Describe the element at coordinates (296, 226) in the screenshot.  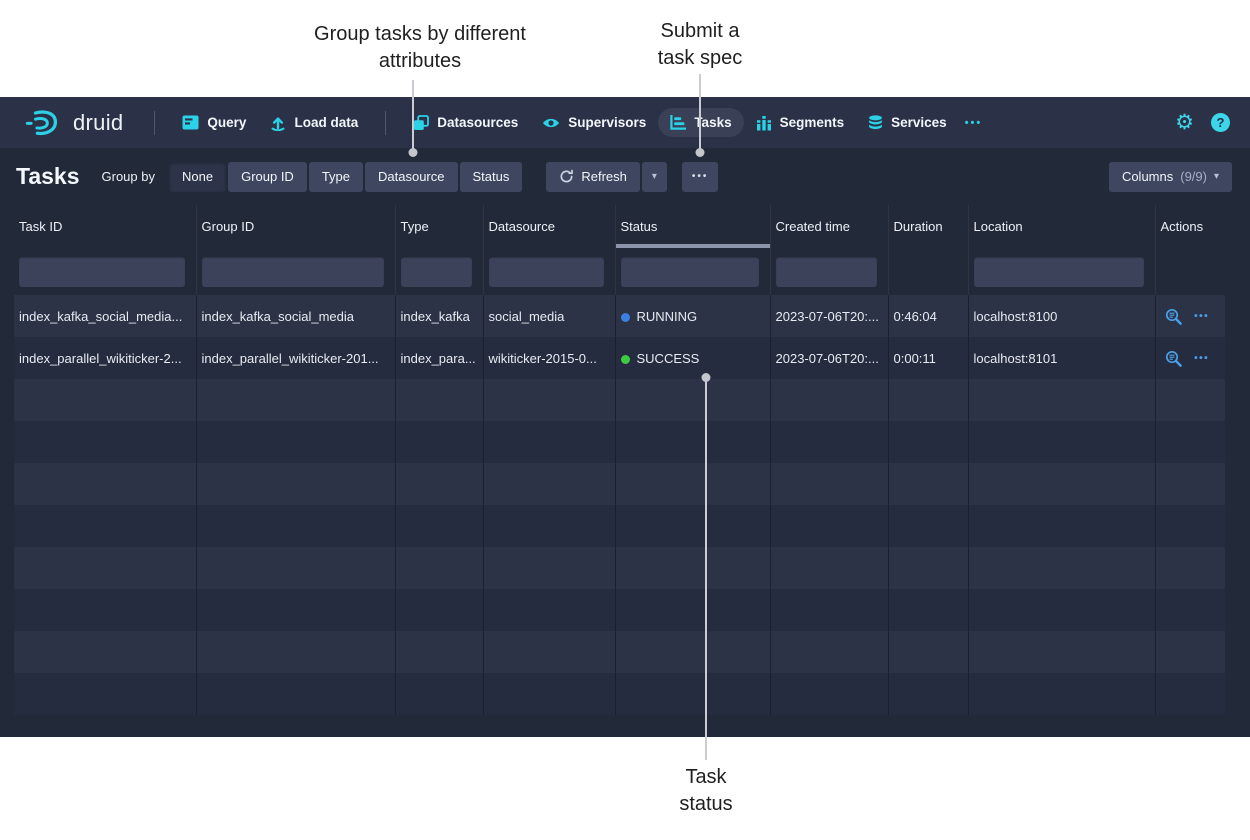
I see `column-header-group-id: Group ID` at that location.